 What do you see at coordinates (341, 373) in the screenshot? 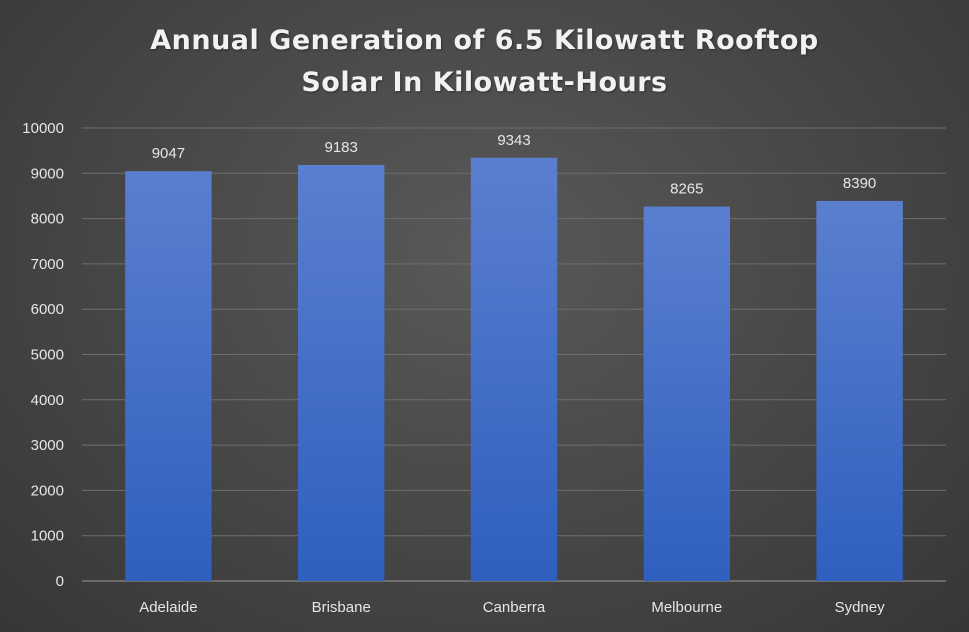
I see `bar-brisbane` at bounding box center [341, 373].